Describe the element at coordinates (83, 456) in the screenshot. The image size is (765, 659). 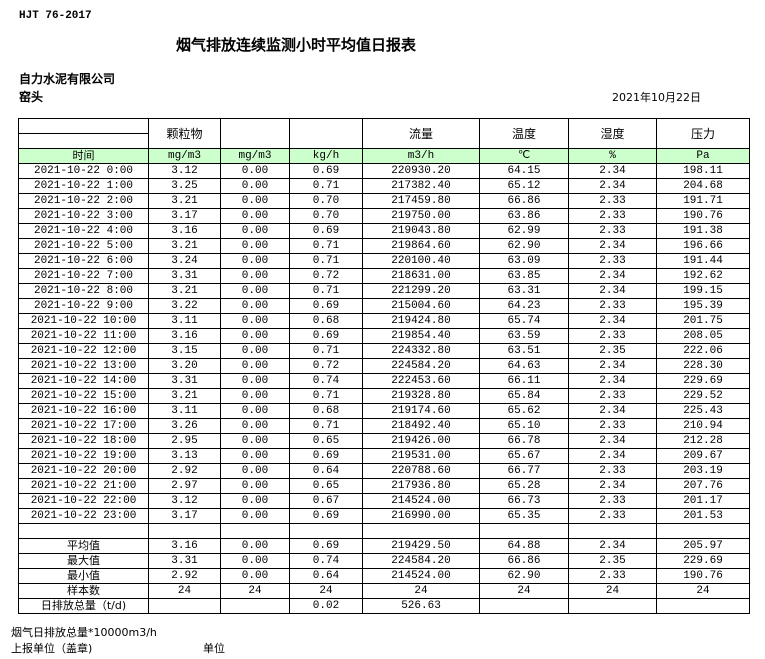
I see `table-cell: 2021-10-22 19:00` at that location.